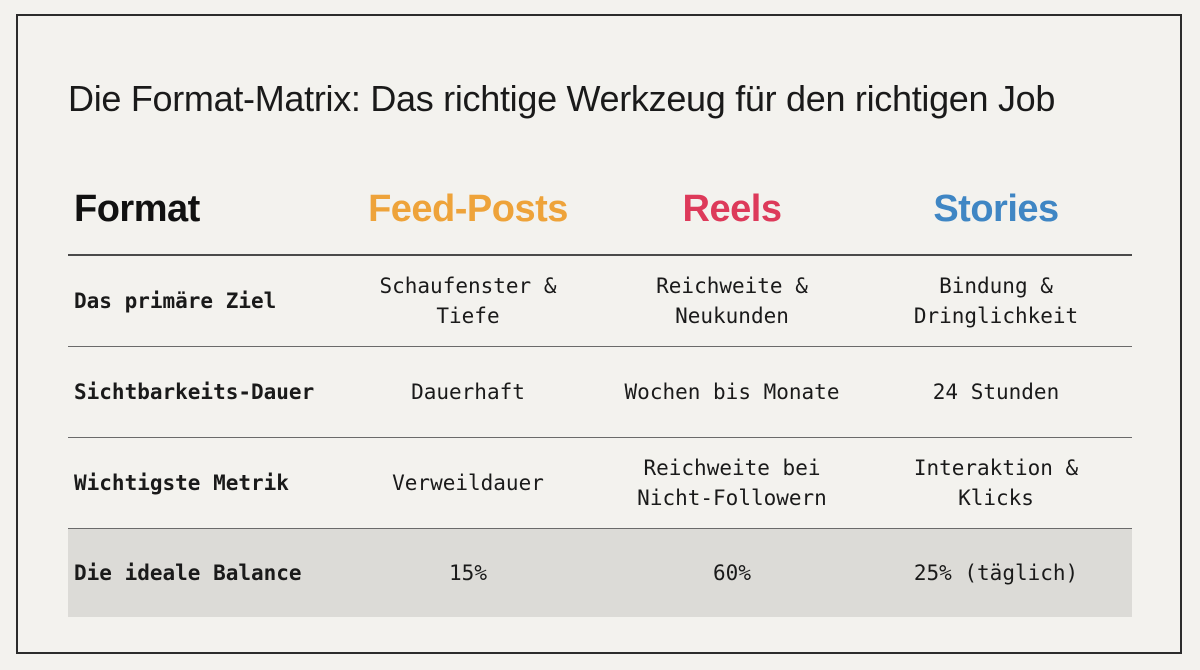 This screenshot has width=1200, height=670. What do you see at coordinates (175, 301) in the screenshot?
I see `row-label: Das primäre Ziel` at bounding box center [175, 301].